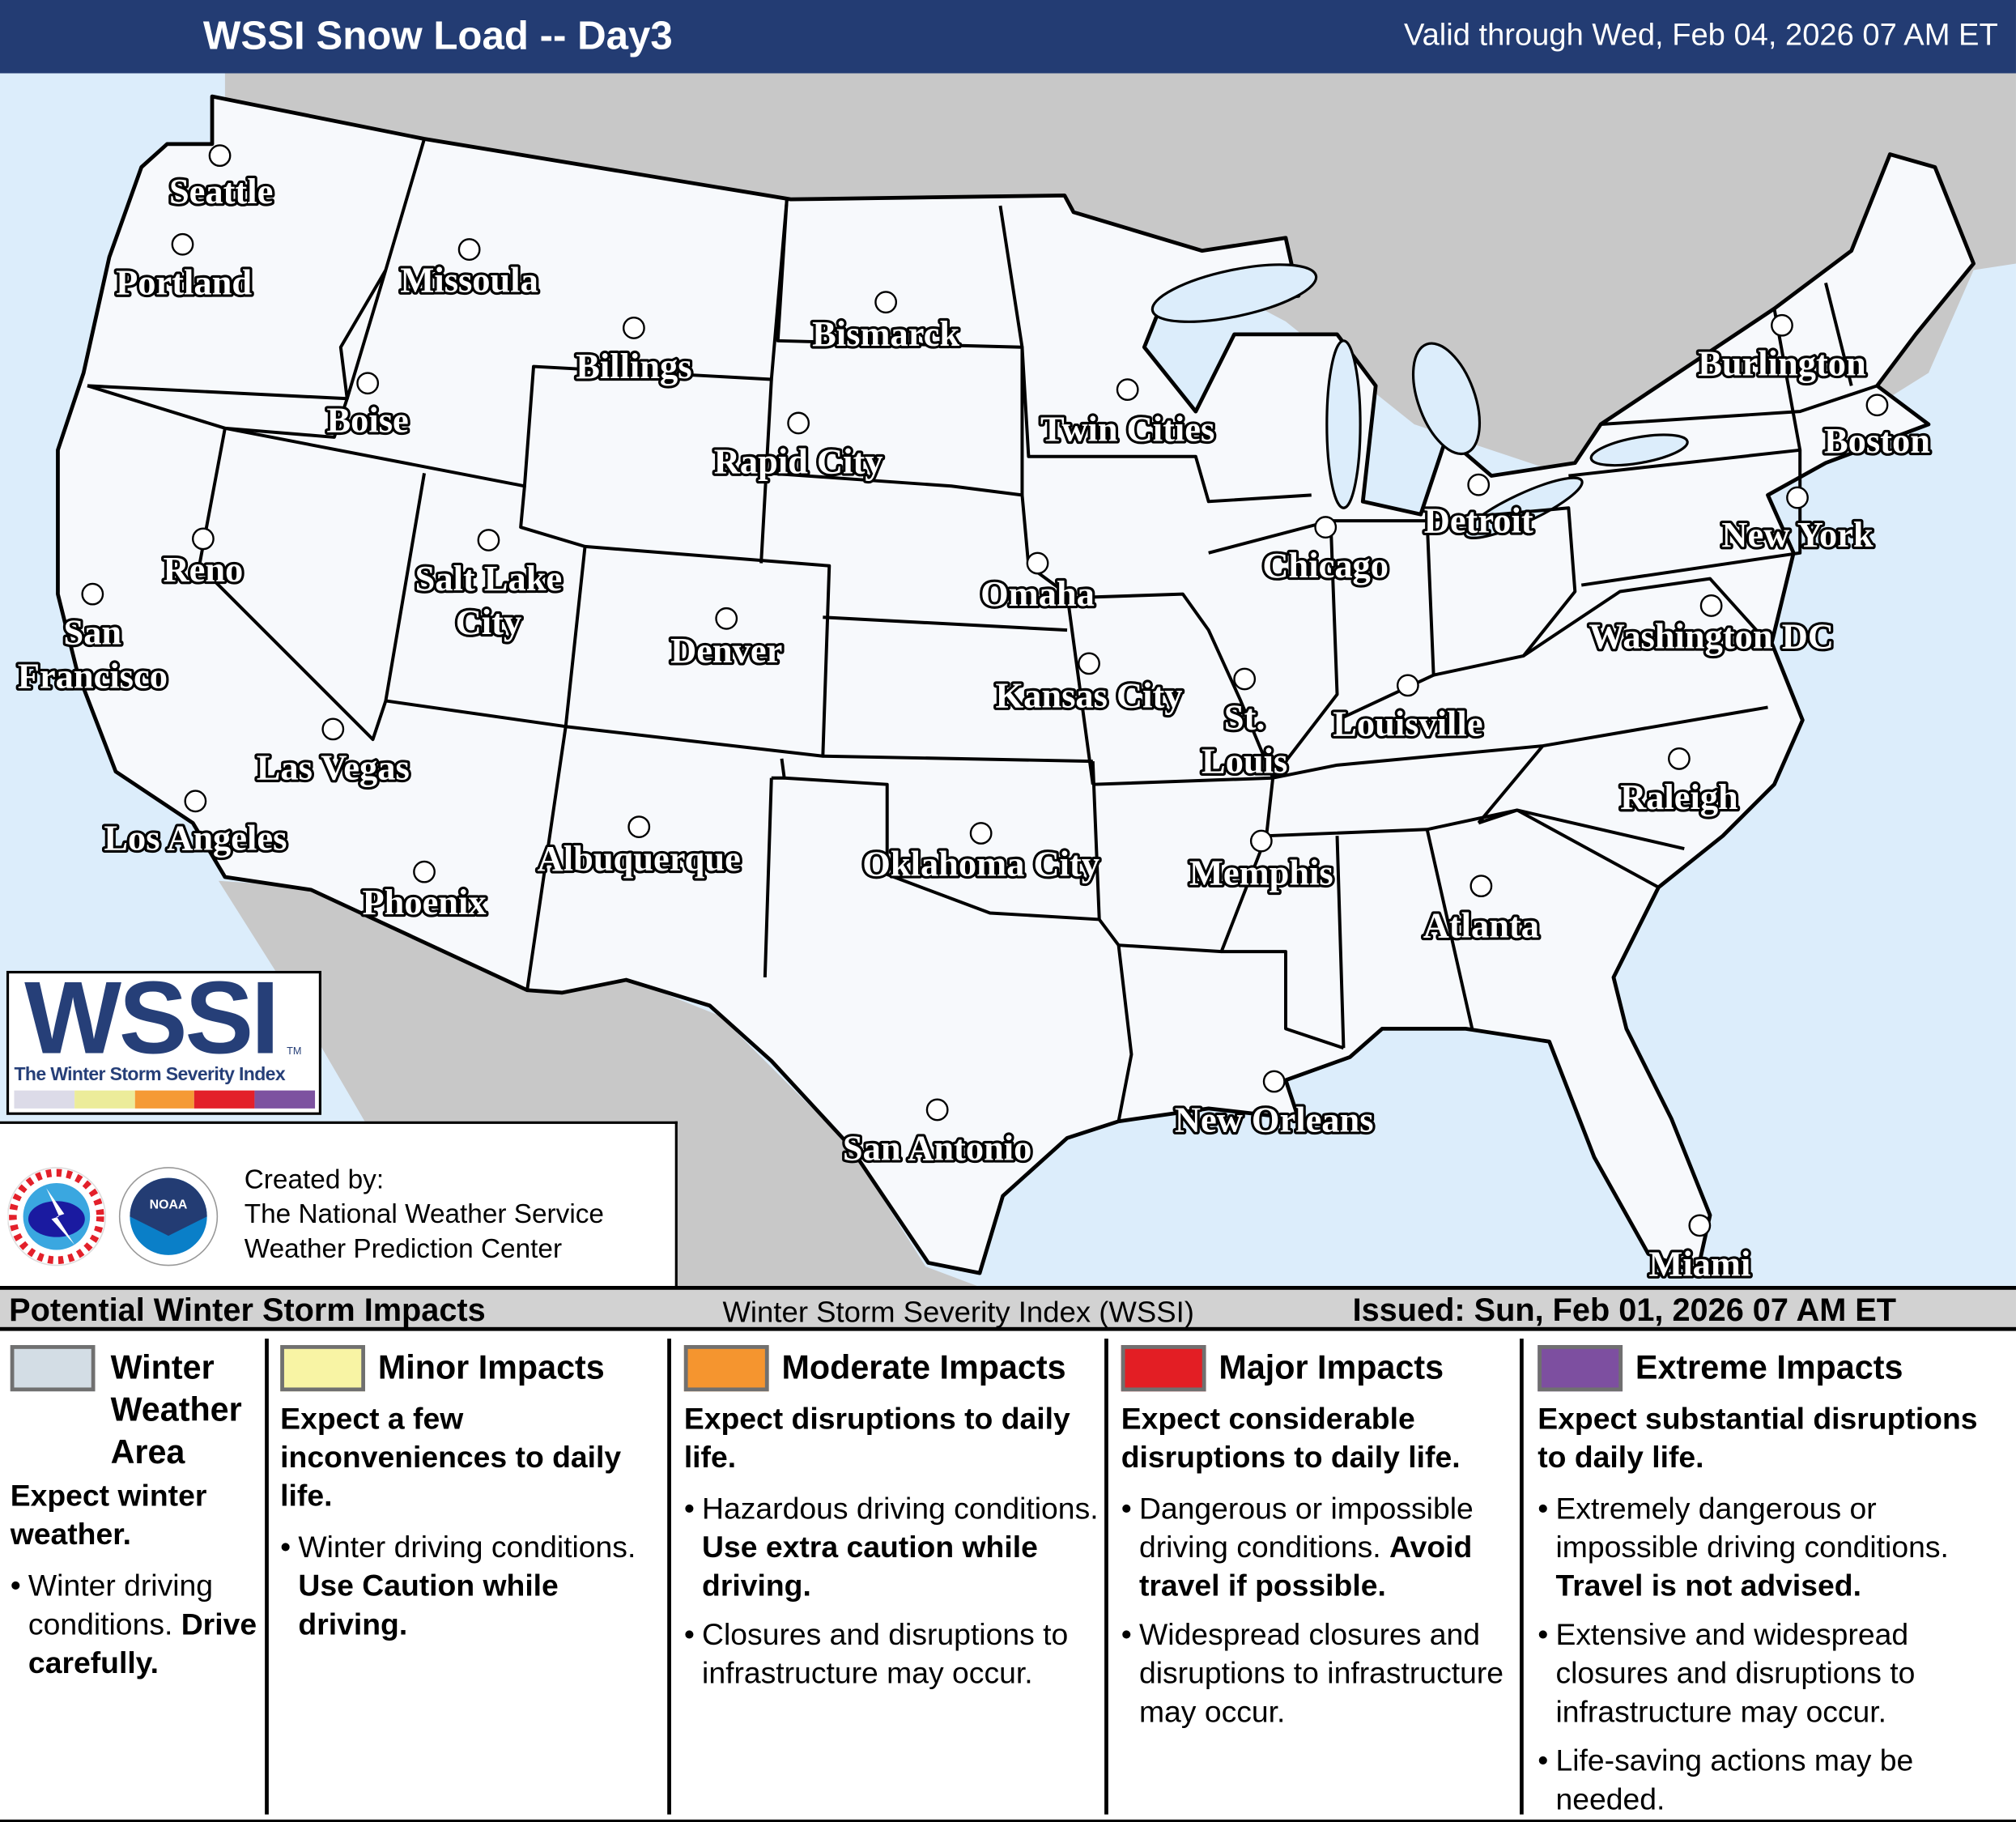 Image resolution: width=2016 pixels, height=1822 pixels. Describe the element at coordinates (1305, 1566) in the screenshot. I see `bullet-emphasis: Avoid travel if possible.` at that location.